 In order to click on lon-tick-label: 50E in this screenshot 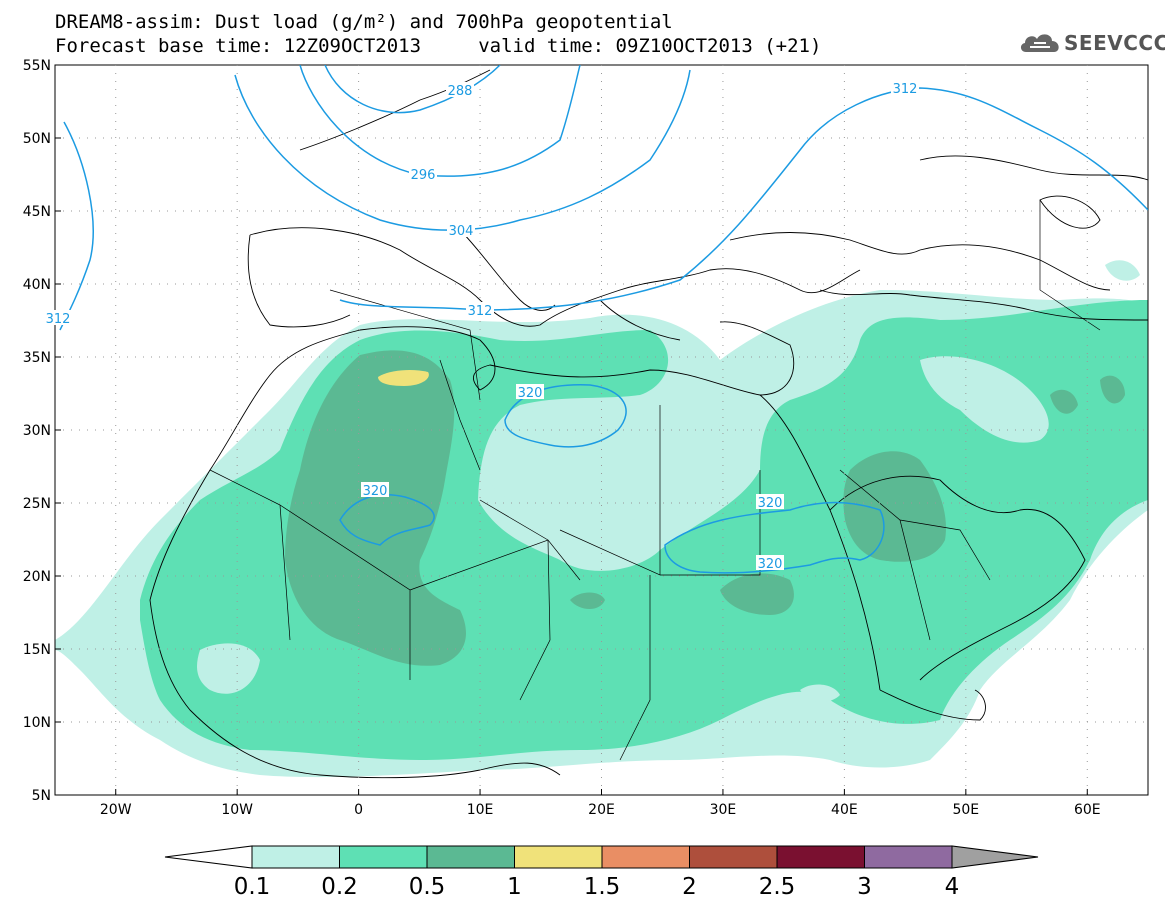, I will do `click(965, 810)`.